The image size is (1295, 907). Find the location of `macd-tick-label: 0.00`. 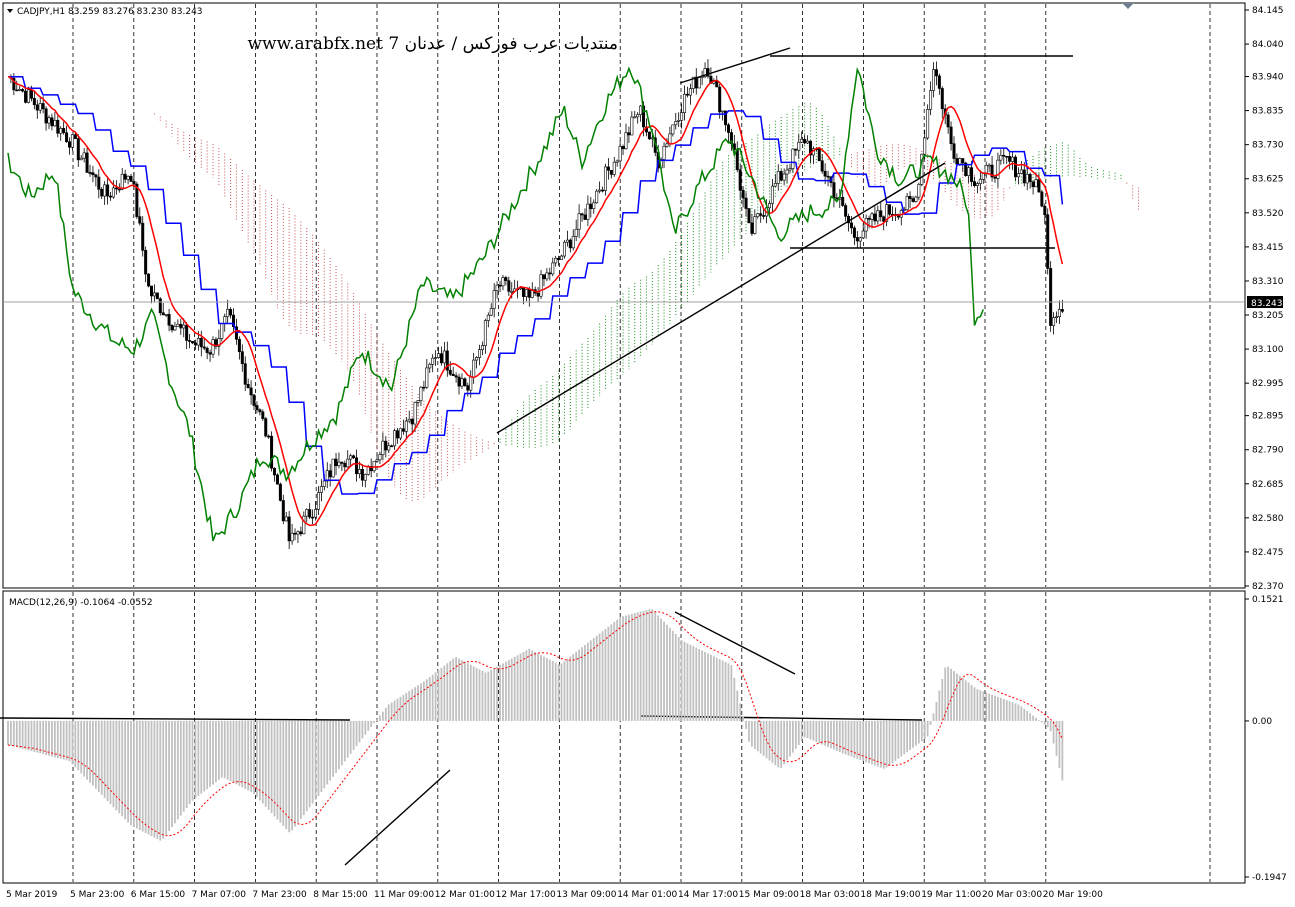

macd-tick-label: 0.00 is located at coordinates (1262, 722).